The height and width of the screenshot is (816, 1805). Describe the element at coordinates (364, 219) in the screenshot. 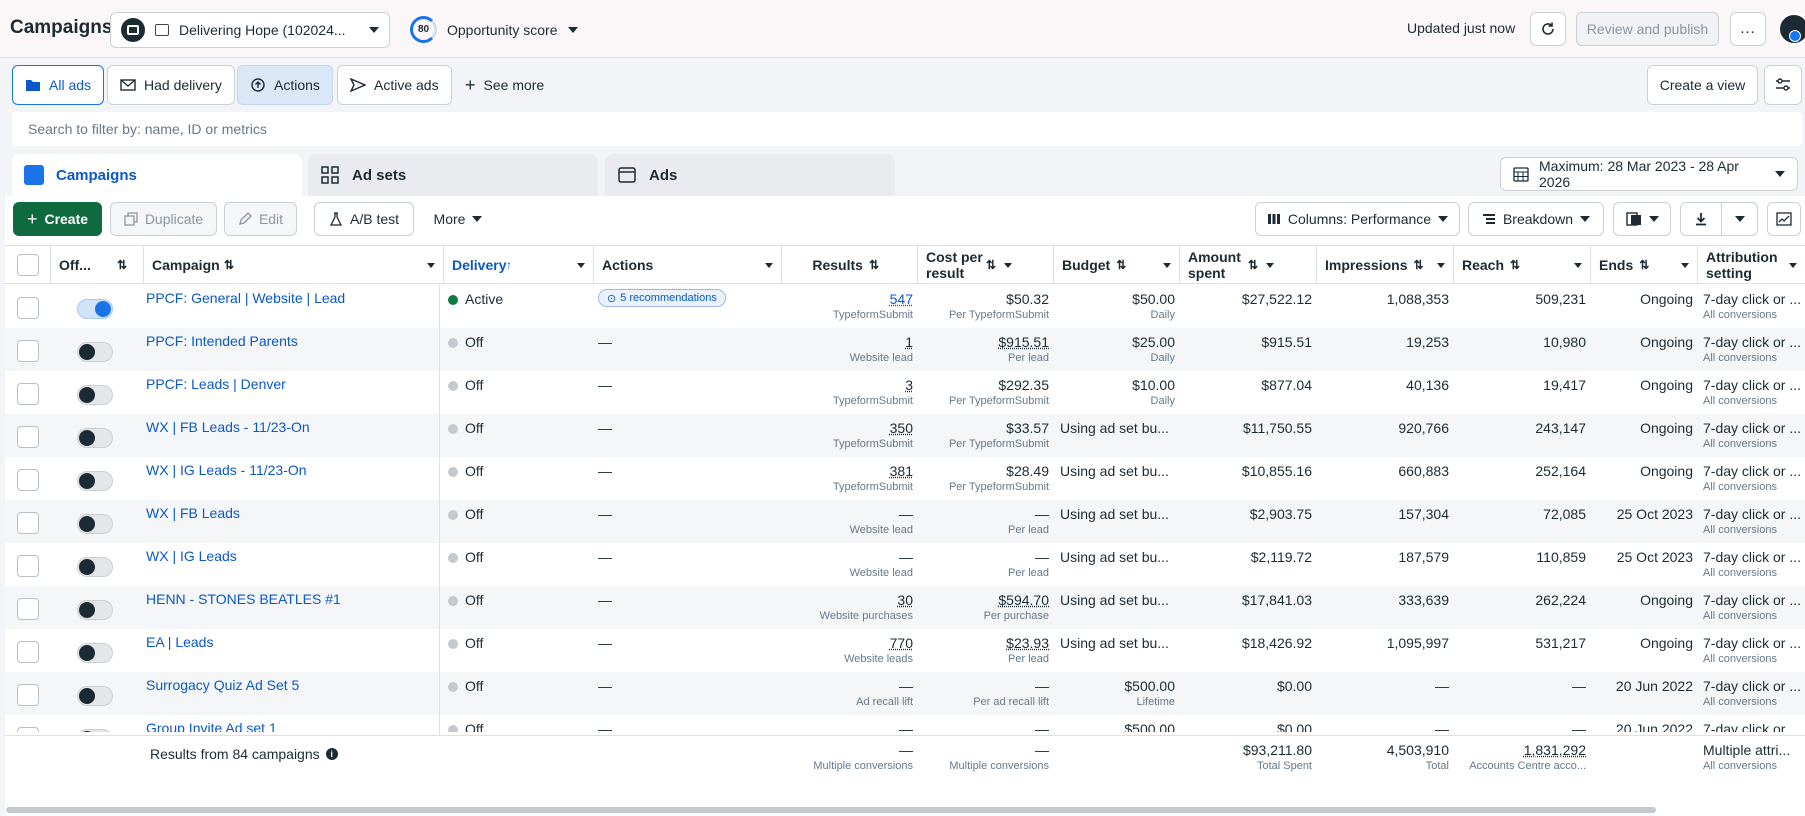

I see `ab-test-button: A/B test` at that location.